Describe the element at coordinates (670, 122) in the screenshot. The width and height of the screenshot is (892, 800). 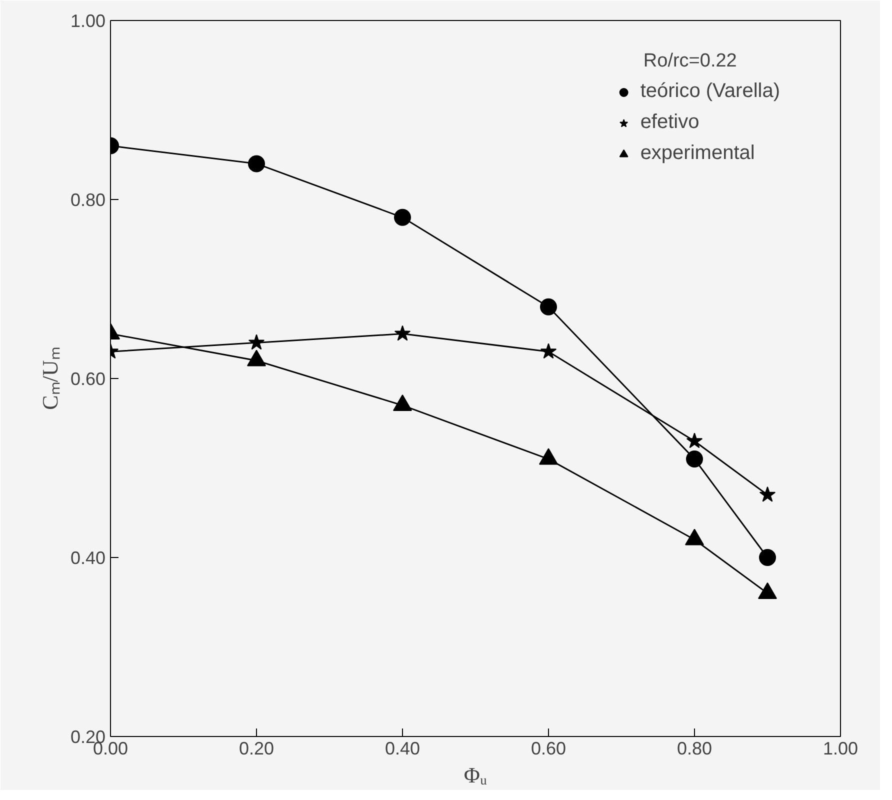
I see `legend-label: efetivo` at that location.